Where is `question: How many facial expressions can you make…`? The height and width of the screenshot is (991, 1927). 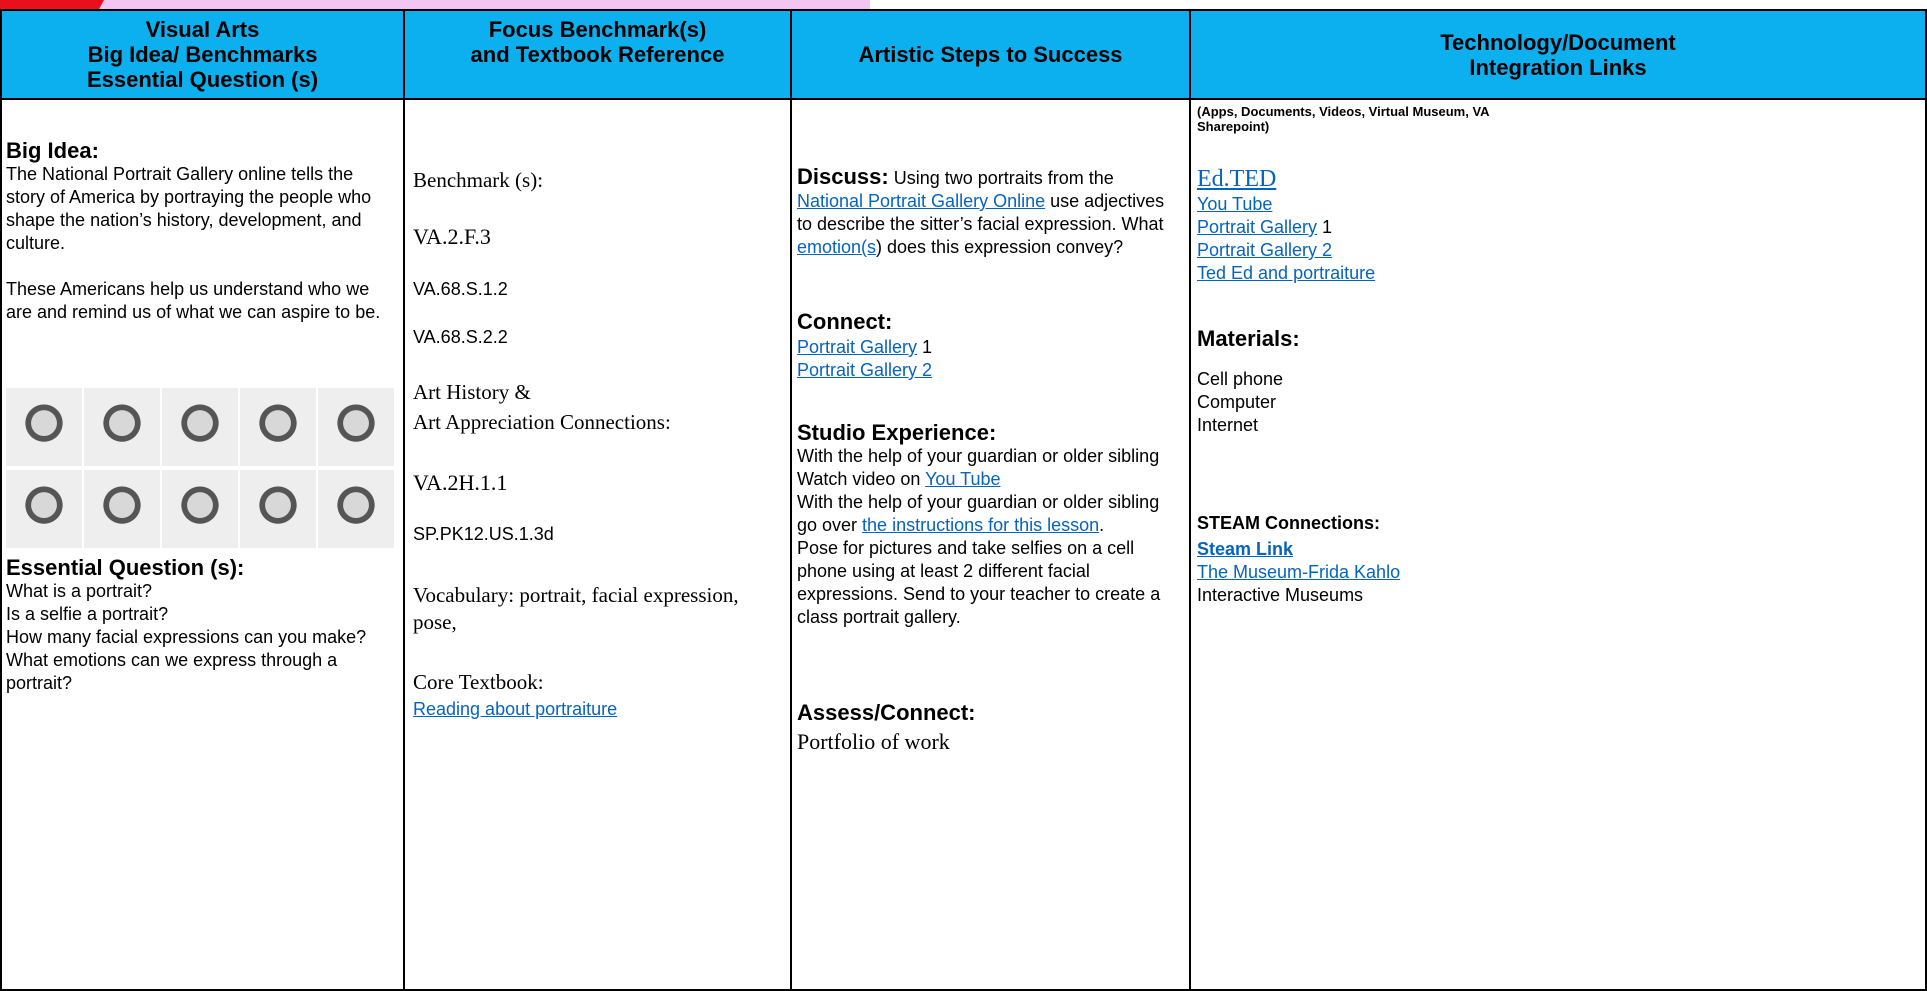 question: How many facial expressions can you make… is located at coordinates (186, 637).